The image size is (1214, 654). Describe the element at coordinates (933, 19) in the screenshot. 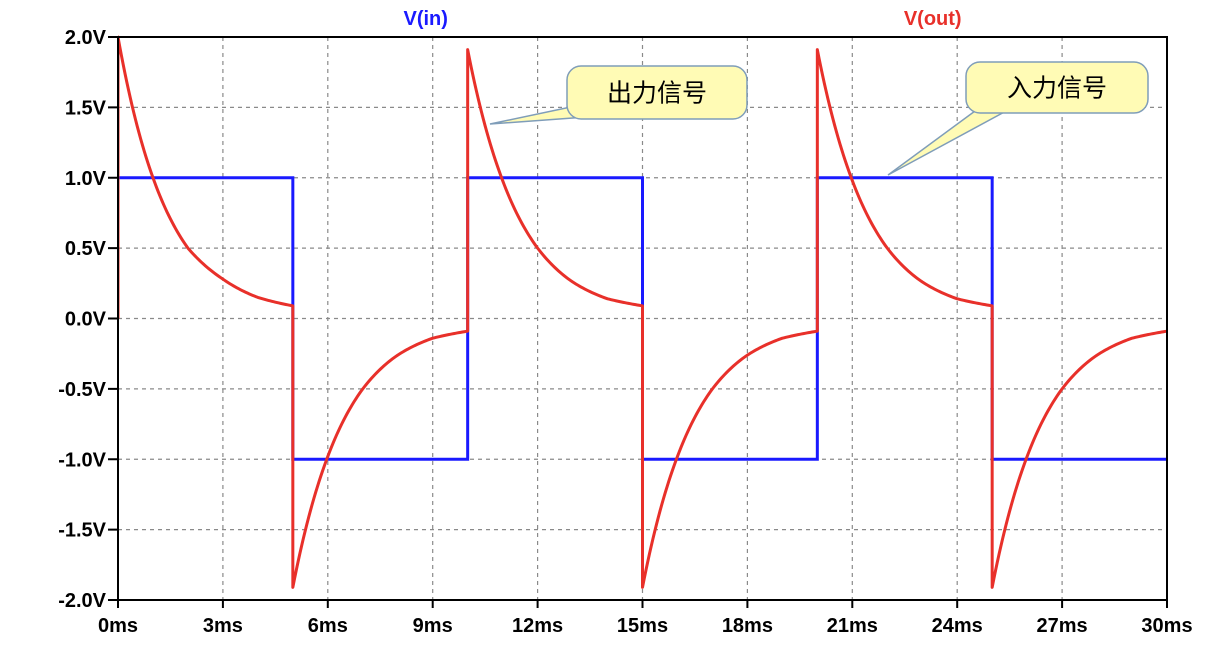

I see `legend-vout: V(out)` at that location.